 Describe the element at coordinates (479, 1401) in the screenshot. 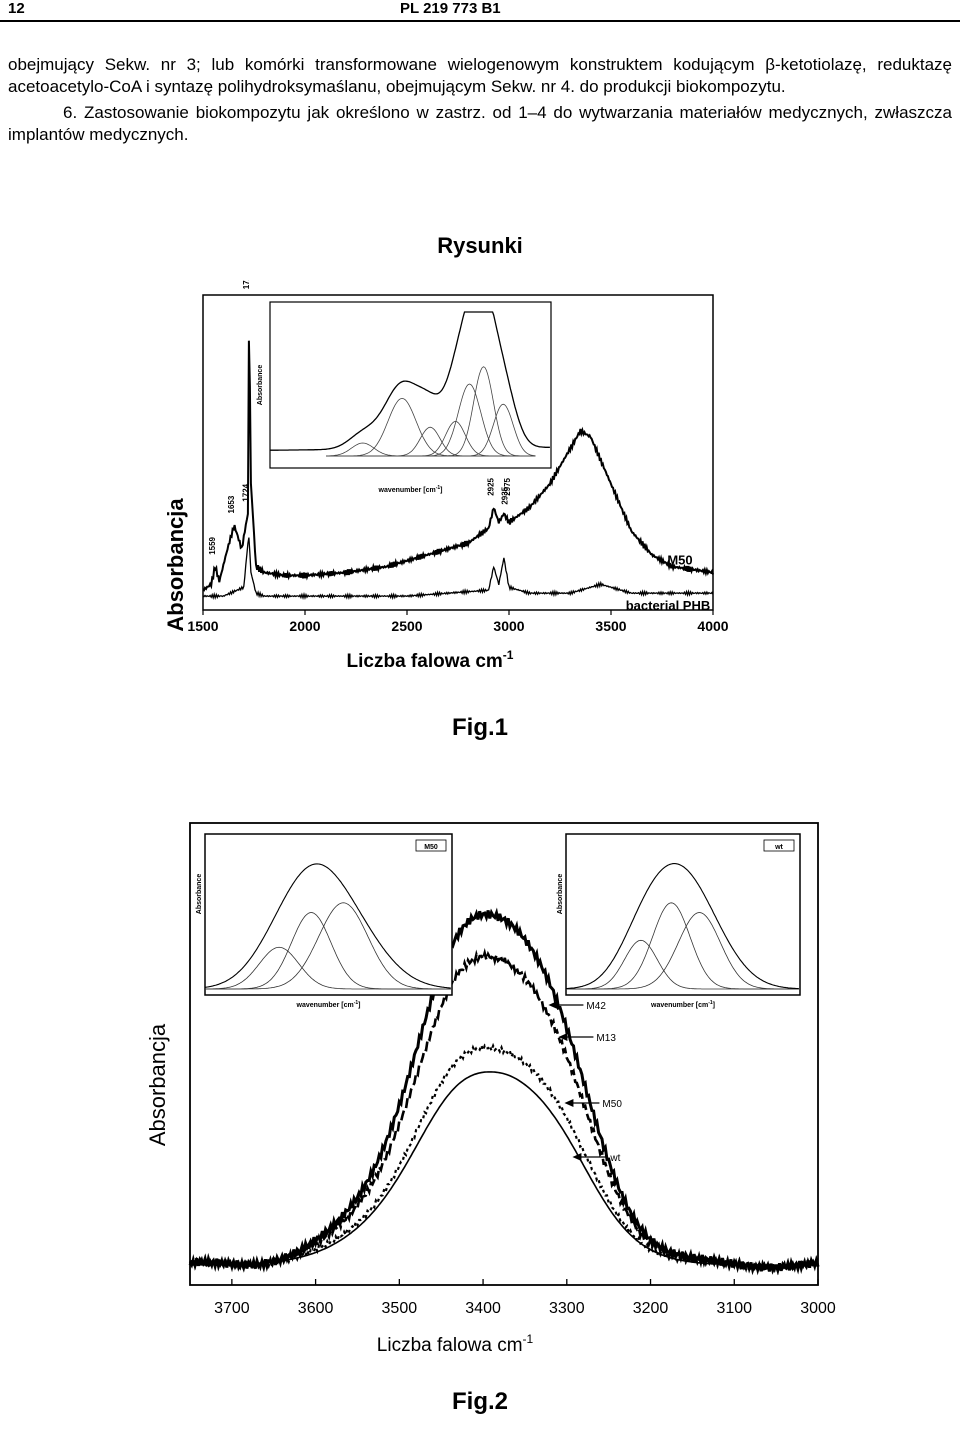

I see `figure-2-caption: Fig.2` at that location.